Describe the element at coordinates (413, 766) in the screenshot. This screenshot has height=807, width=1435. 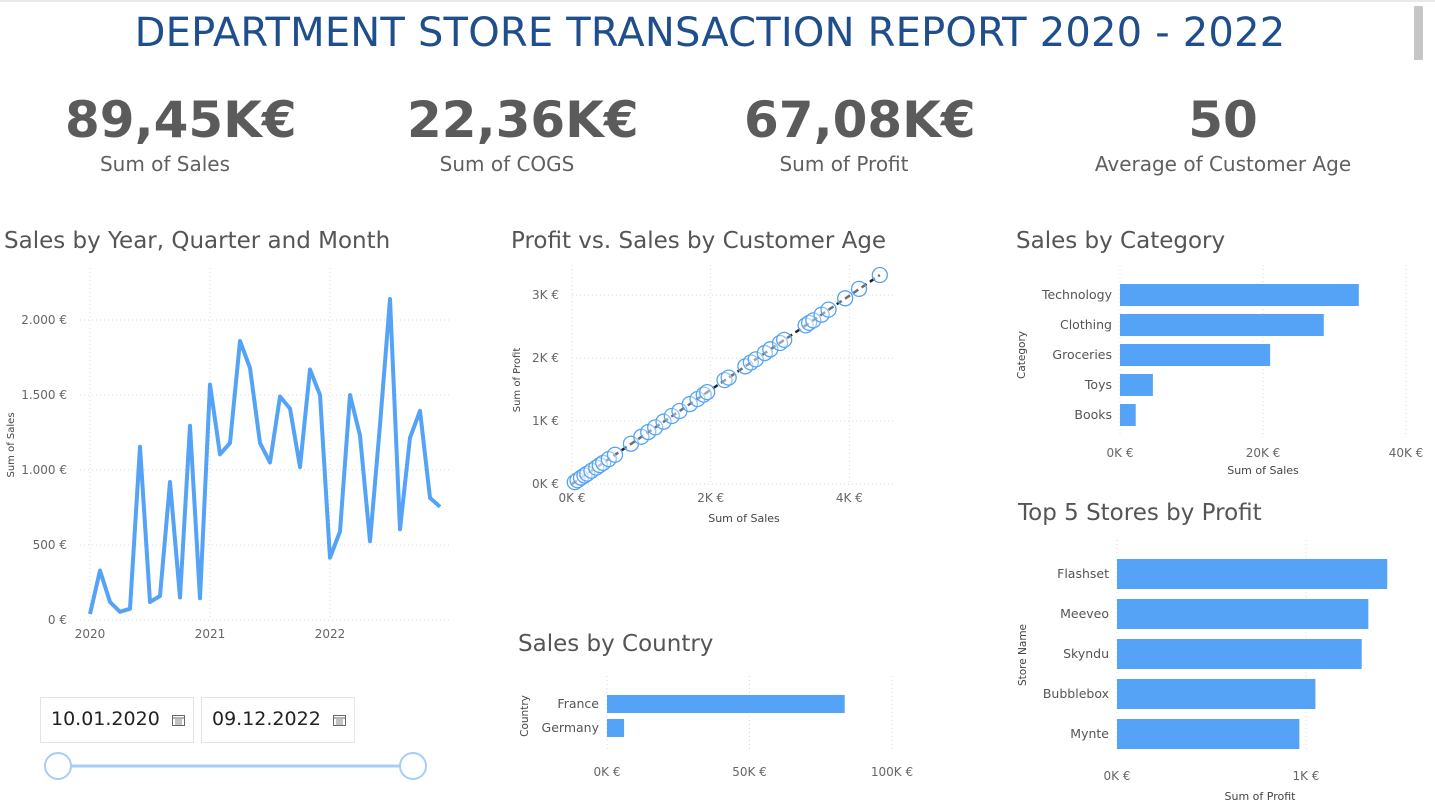
I see `slider-handle-end` at that location.